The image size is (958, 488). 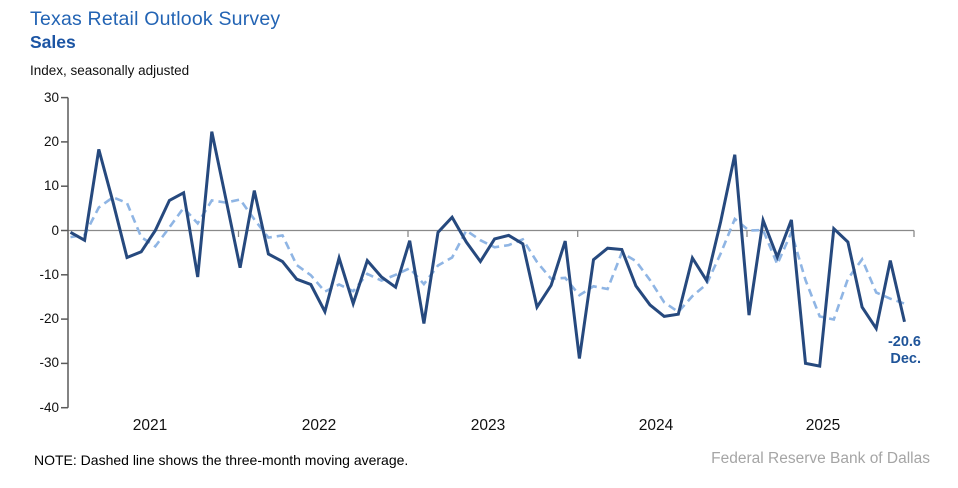 What do you see at coordinates (110, 70) in the screenshot?
I see `axis-unit-note: Index, seasonally adjusted` at bounding box center [110, 70].